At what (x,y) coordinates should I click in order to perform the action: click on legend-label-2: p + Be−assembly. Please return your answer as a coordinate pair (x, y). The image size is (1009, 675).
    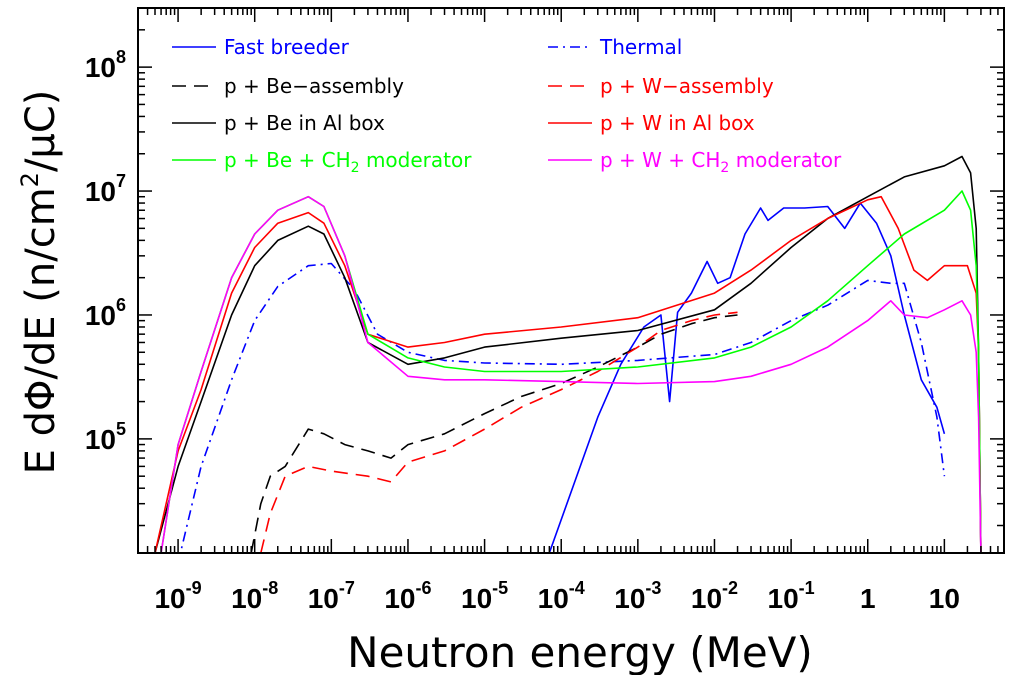
    Looking at the image, I should click on (314, 86).